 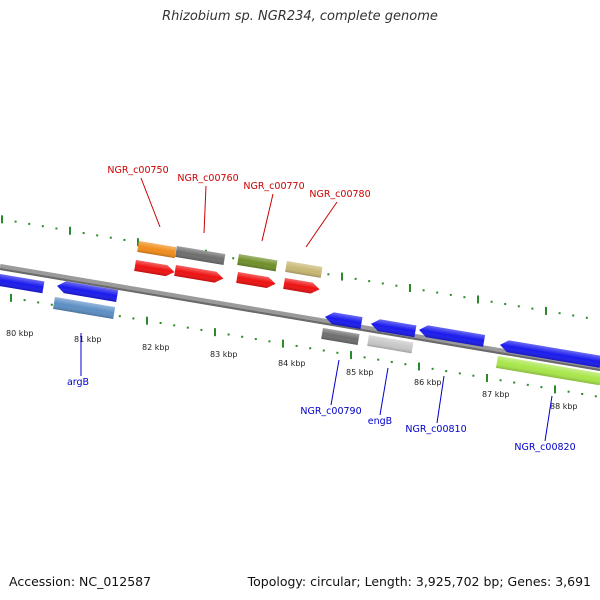 I want to click on cds-arrow-argb, so click(x=87, y=291).